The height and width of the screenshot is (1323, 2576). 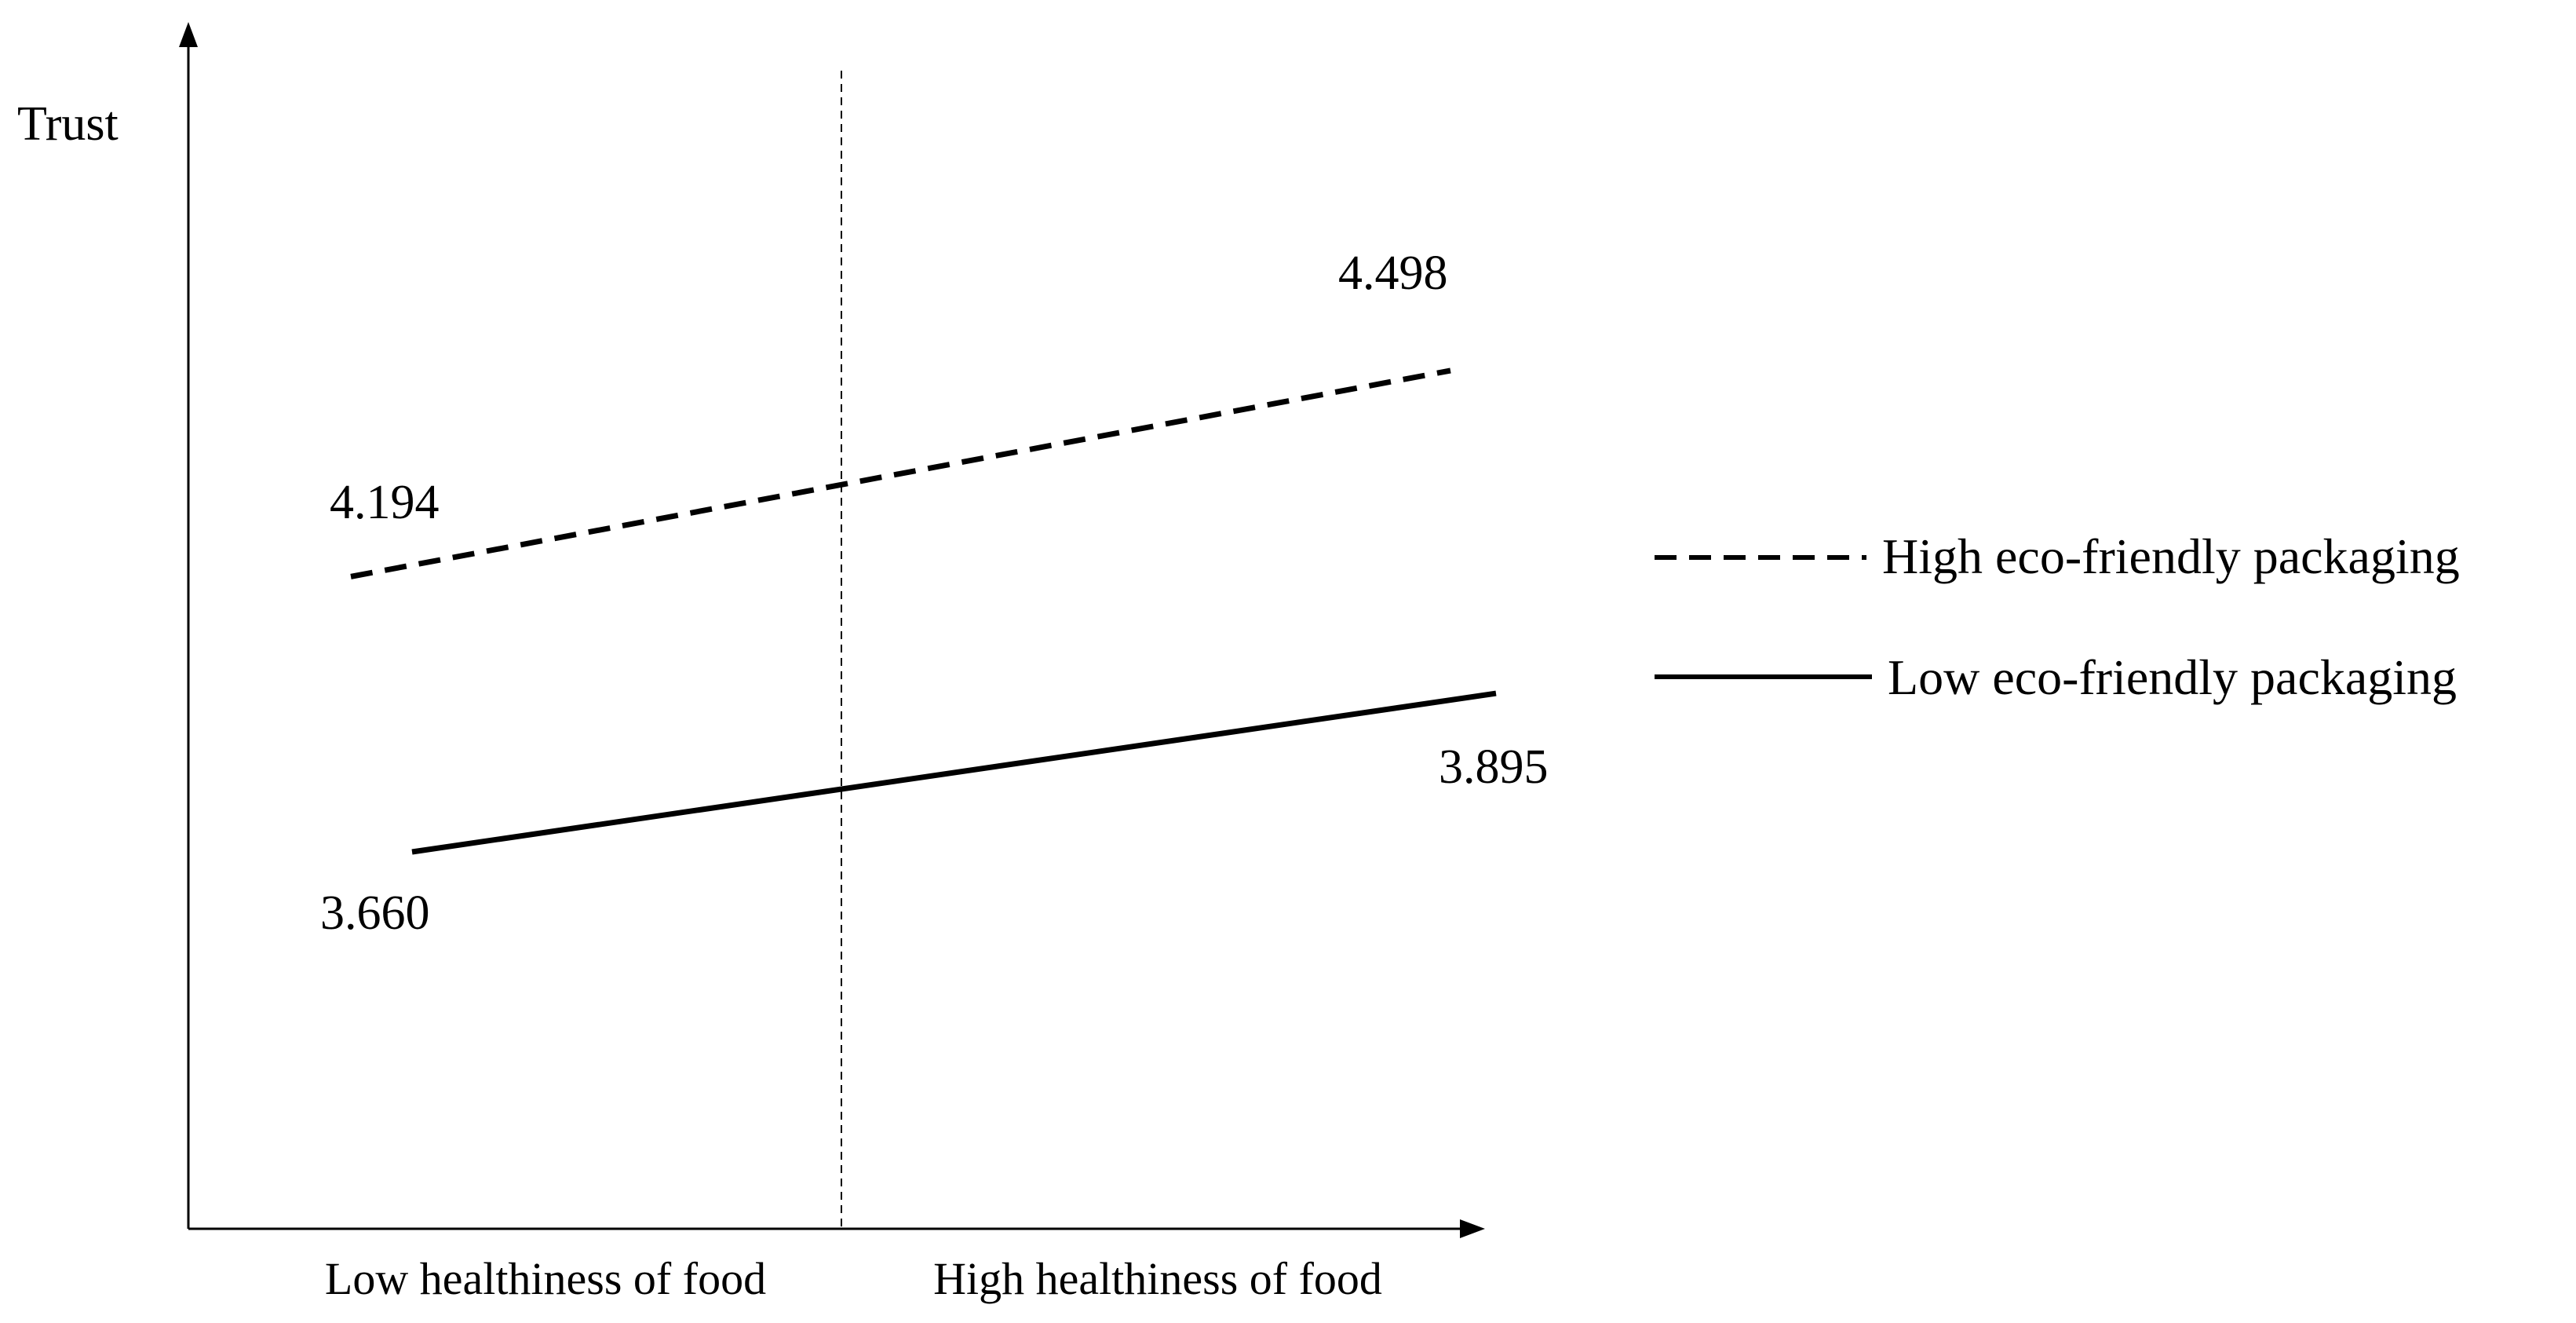 What do you see at coordinates (68, 124) in the screenshot?
I see `y-axis-label: Trust` at bounding box center [68, 124].